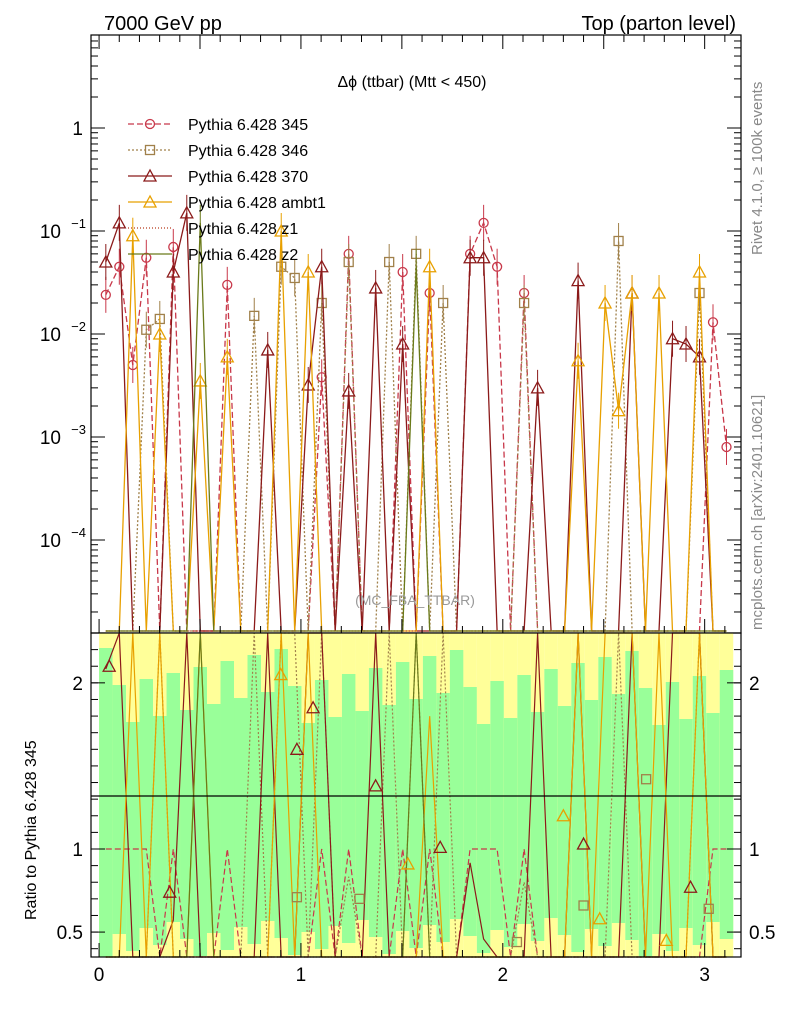 This screenshot has height=1024, width=786. What do you see at coordinates (503, 975) in the screenshot?
I see `ratio-xtick-label-2: 2` at bounding box center [503, 975].